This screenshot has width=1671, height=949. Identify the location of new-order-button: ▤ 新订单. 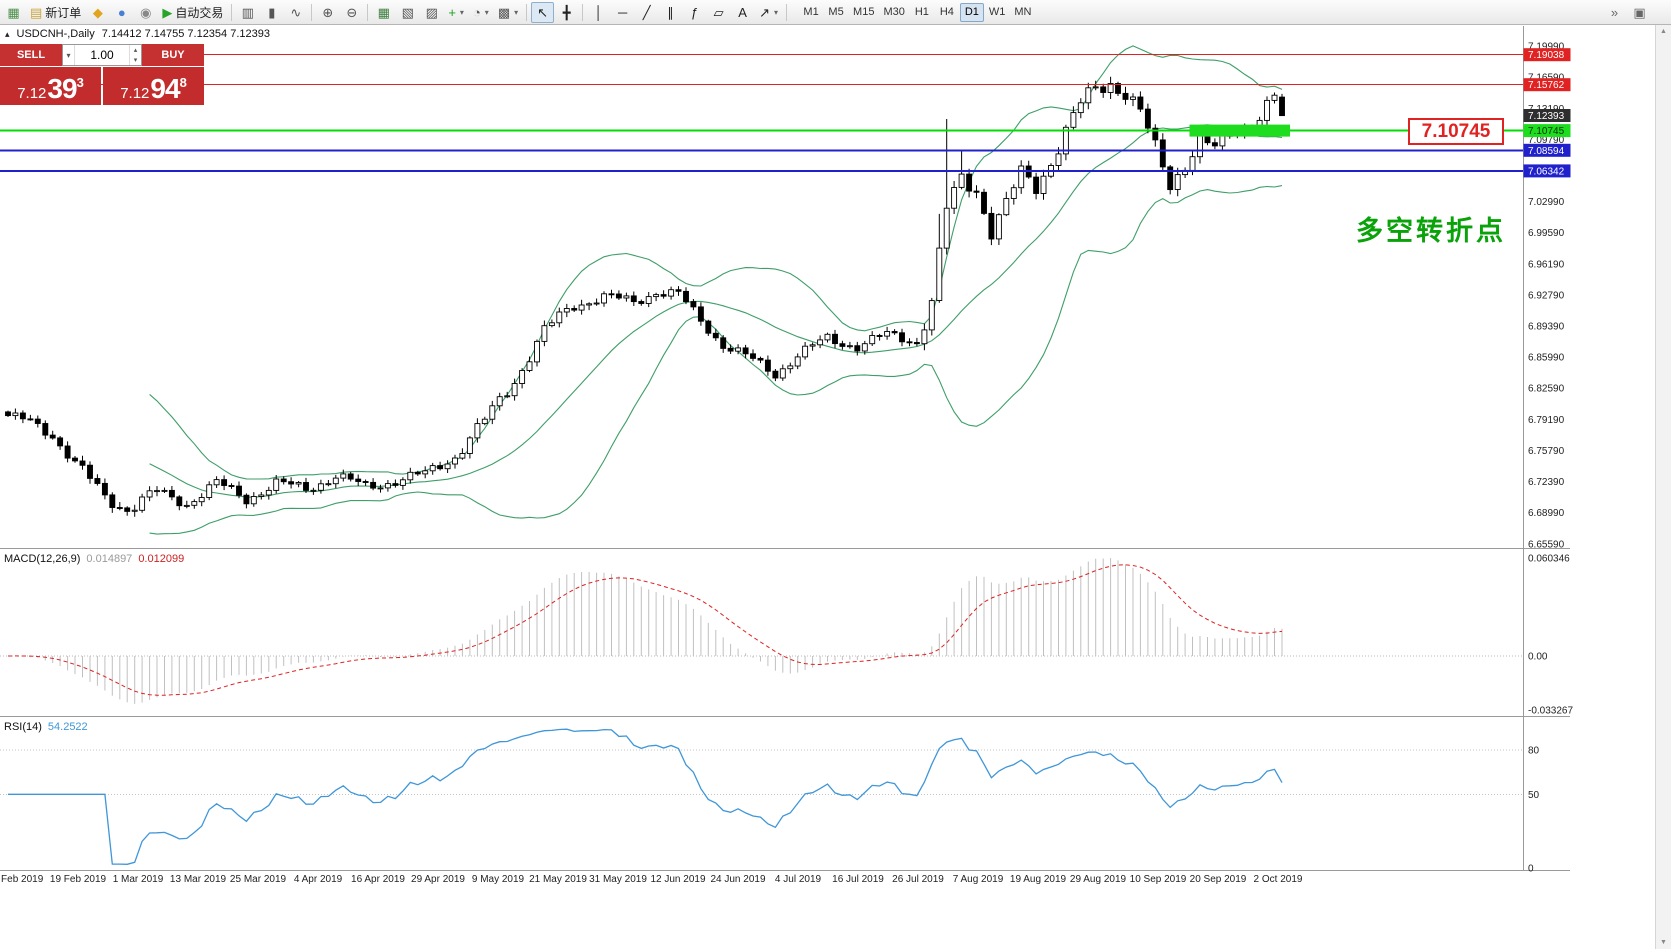
(55, 12).